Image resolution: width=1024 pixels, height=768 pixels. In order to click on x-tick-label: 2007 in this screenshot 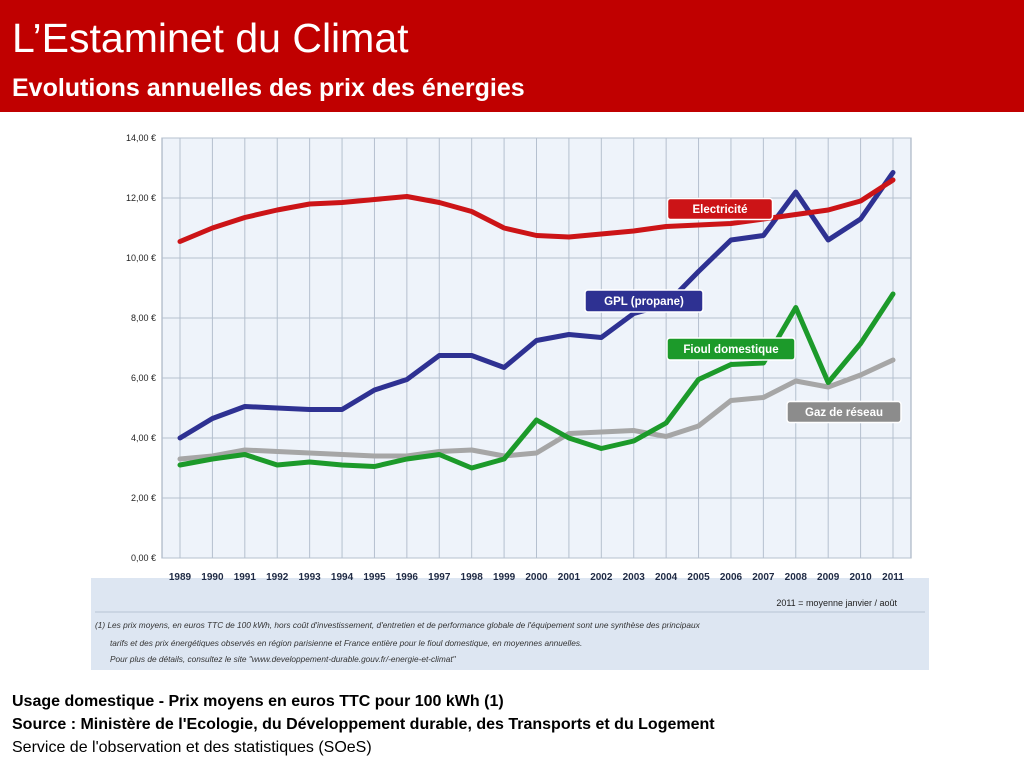, I will do `click(763, 577)`.